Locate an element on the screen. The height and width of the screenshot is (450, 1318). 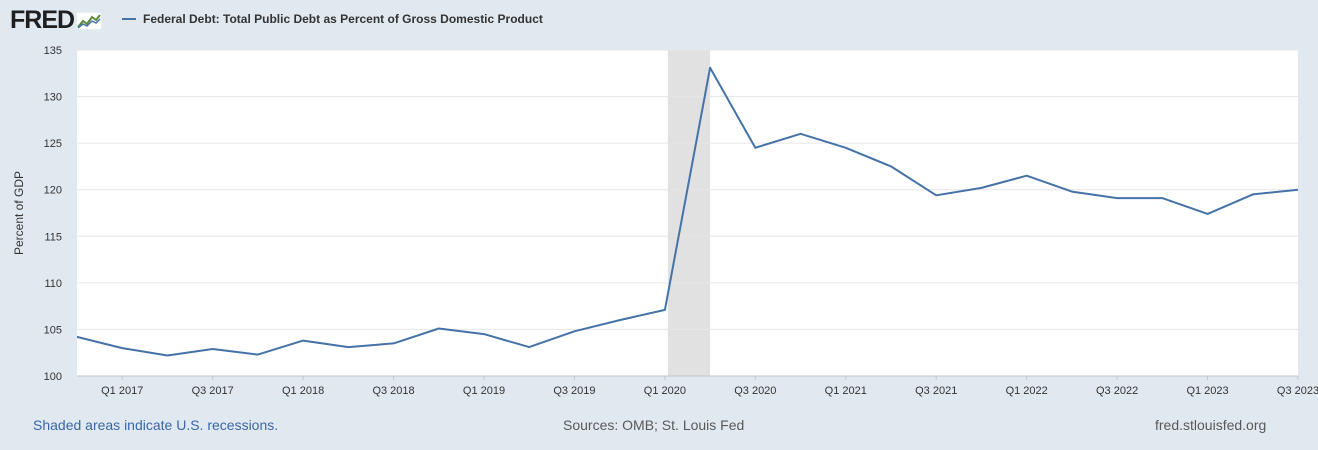
x-tick-label: Q3 2023 is located at coordinates (1297, 391).